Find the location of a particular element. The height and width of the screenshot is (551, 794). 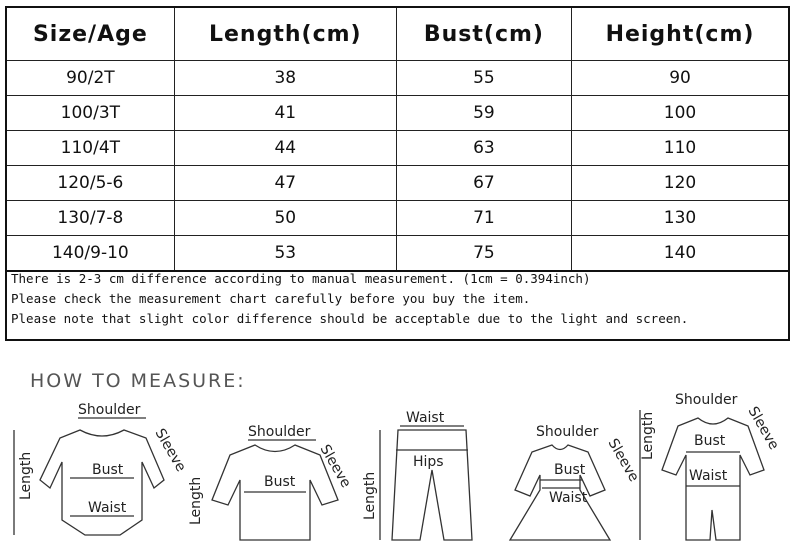

table-cell: 50 is located at coordinates (285, 218).